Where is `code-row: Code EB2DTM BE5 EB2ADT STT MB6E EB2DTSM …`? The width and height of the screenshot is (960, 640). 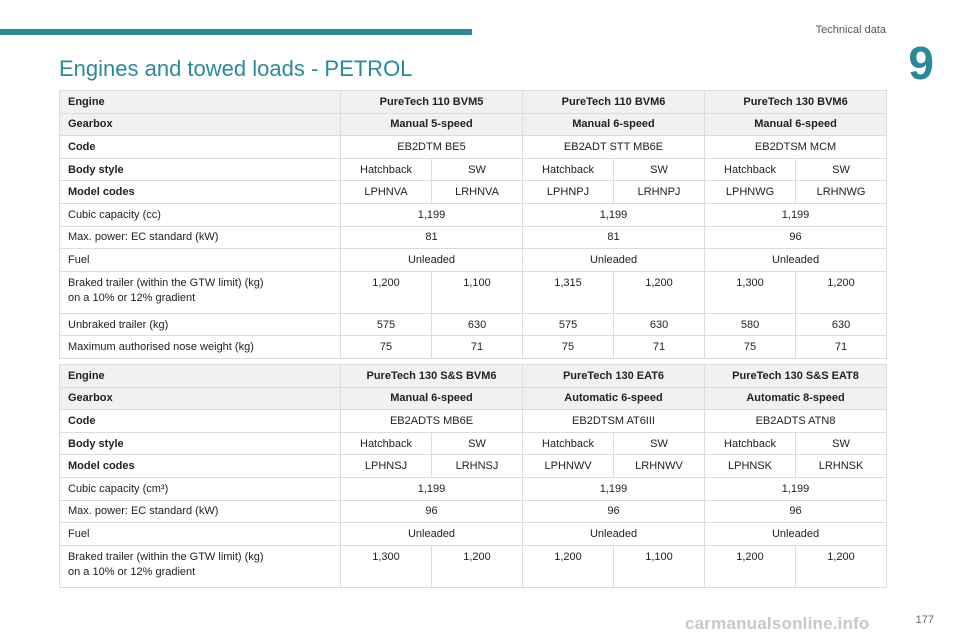
code-row: Code EB2DTM BE5 EB2ADT STT MB6E EB2DTSM … is located at coordinates (473, 147).